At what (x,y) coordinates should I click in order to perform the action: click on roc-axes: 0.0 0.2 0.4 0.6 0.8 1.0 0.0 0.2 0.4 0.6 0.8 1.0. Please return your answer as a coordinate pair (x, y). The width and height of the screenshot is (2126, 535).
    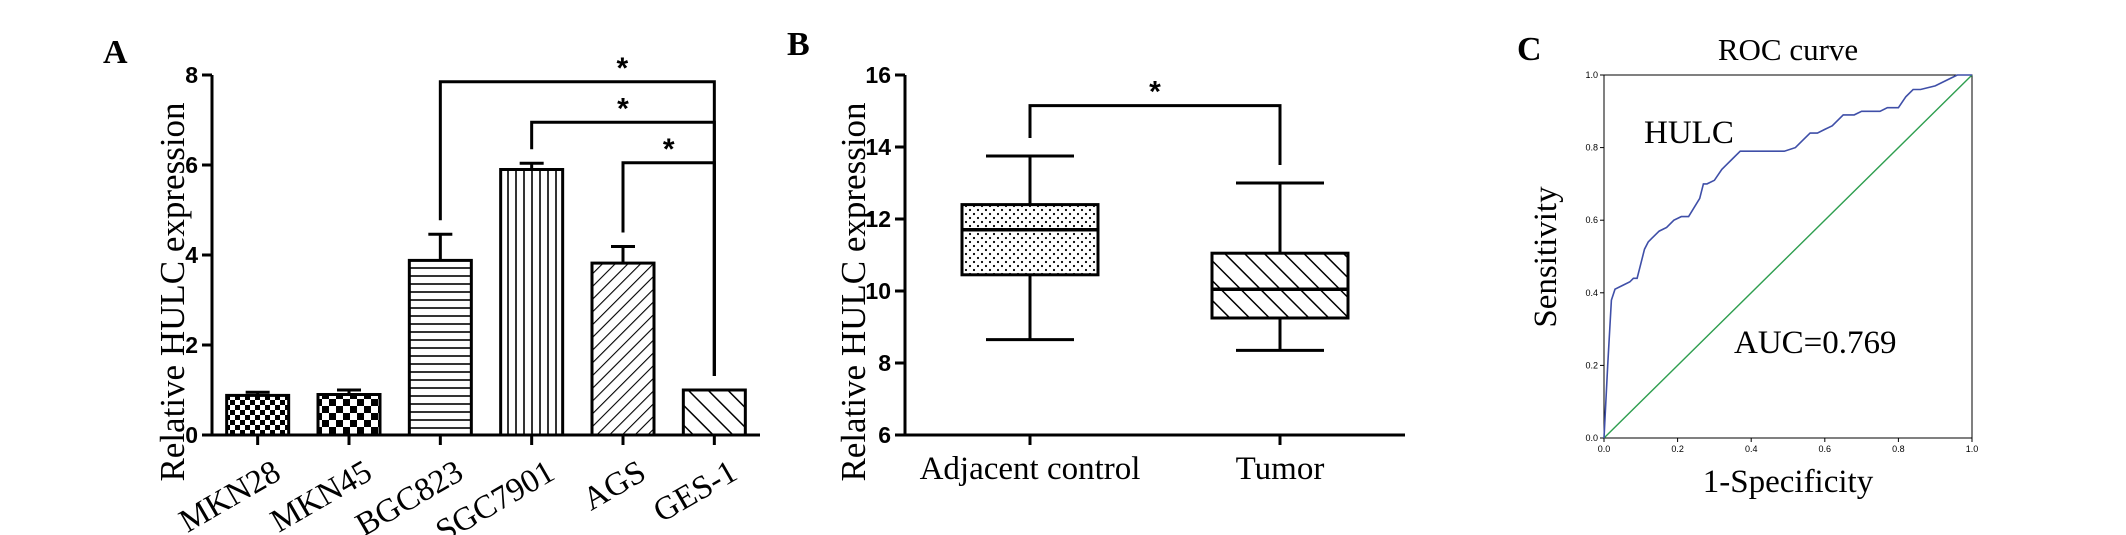
    Looking at the image, I should click on (1781, 262).